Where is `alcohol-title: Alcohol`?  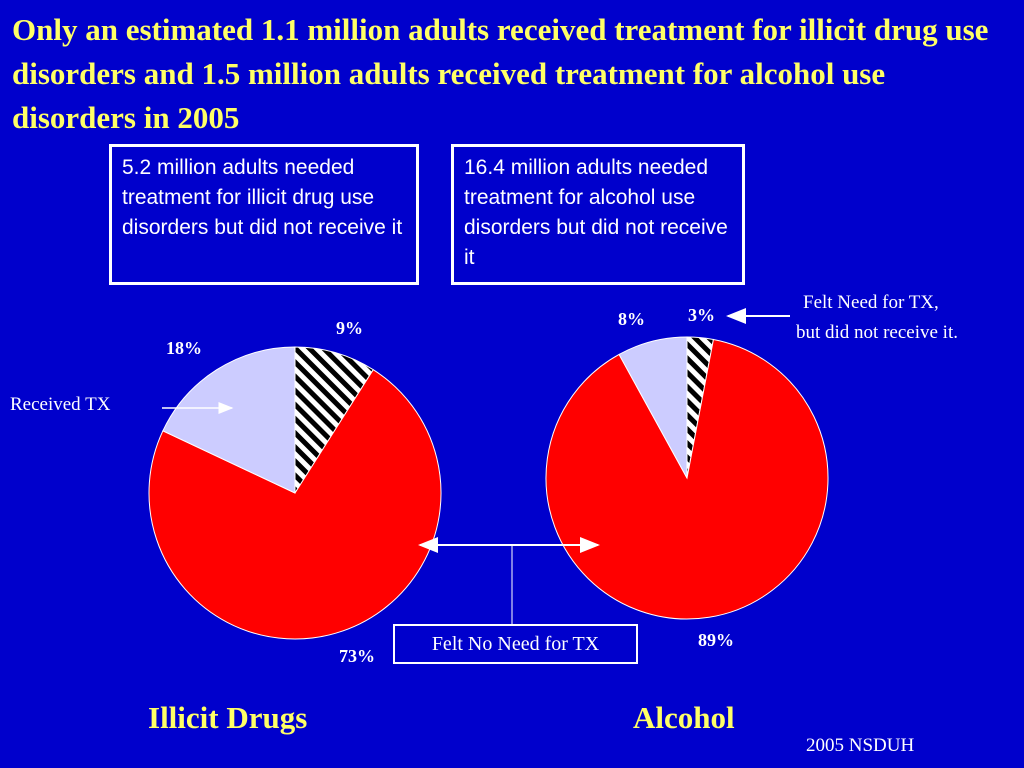
alcohol-title: Alcohol is located at coordinates (684, 717).